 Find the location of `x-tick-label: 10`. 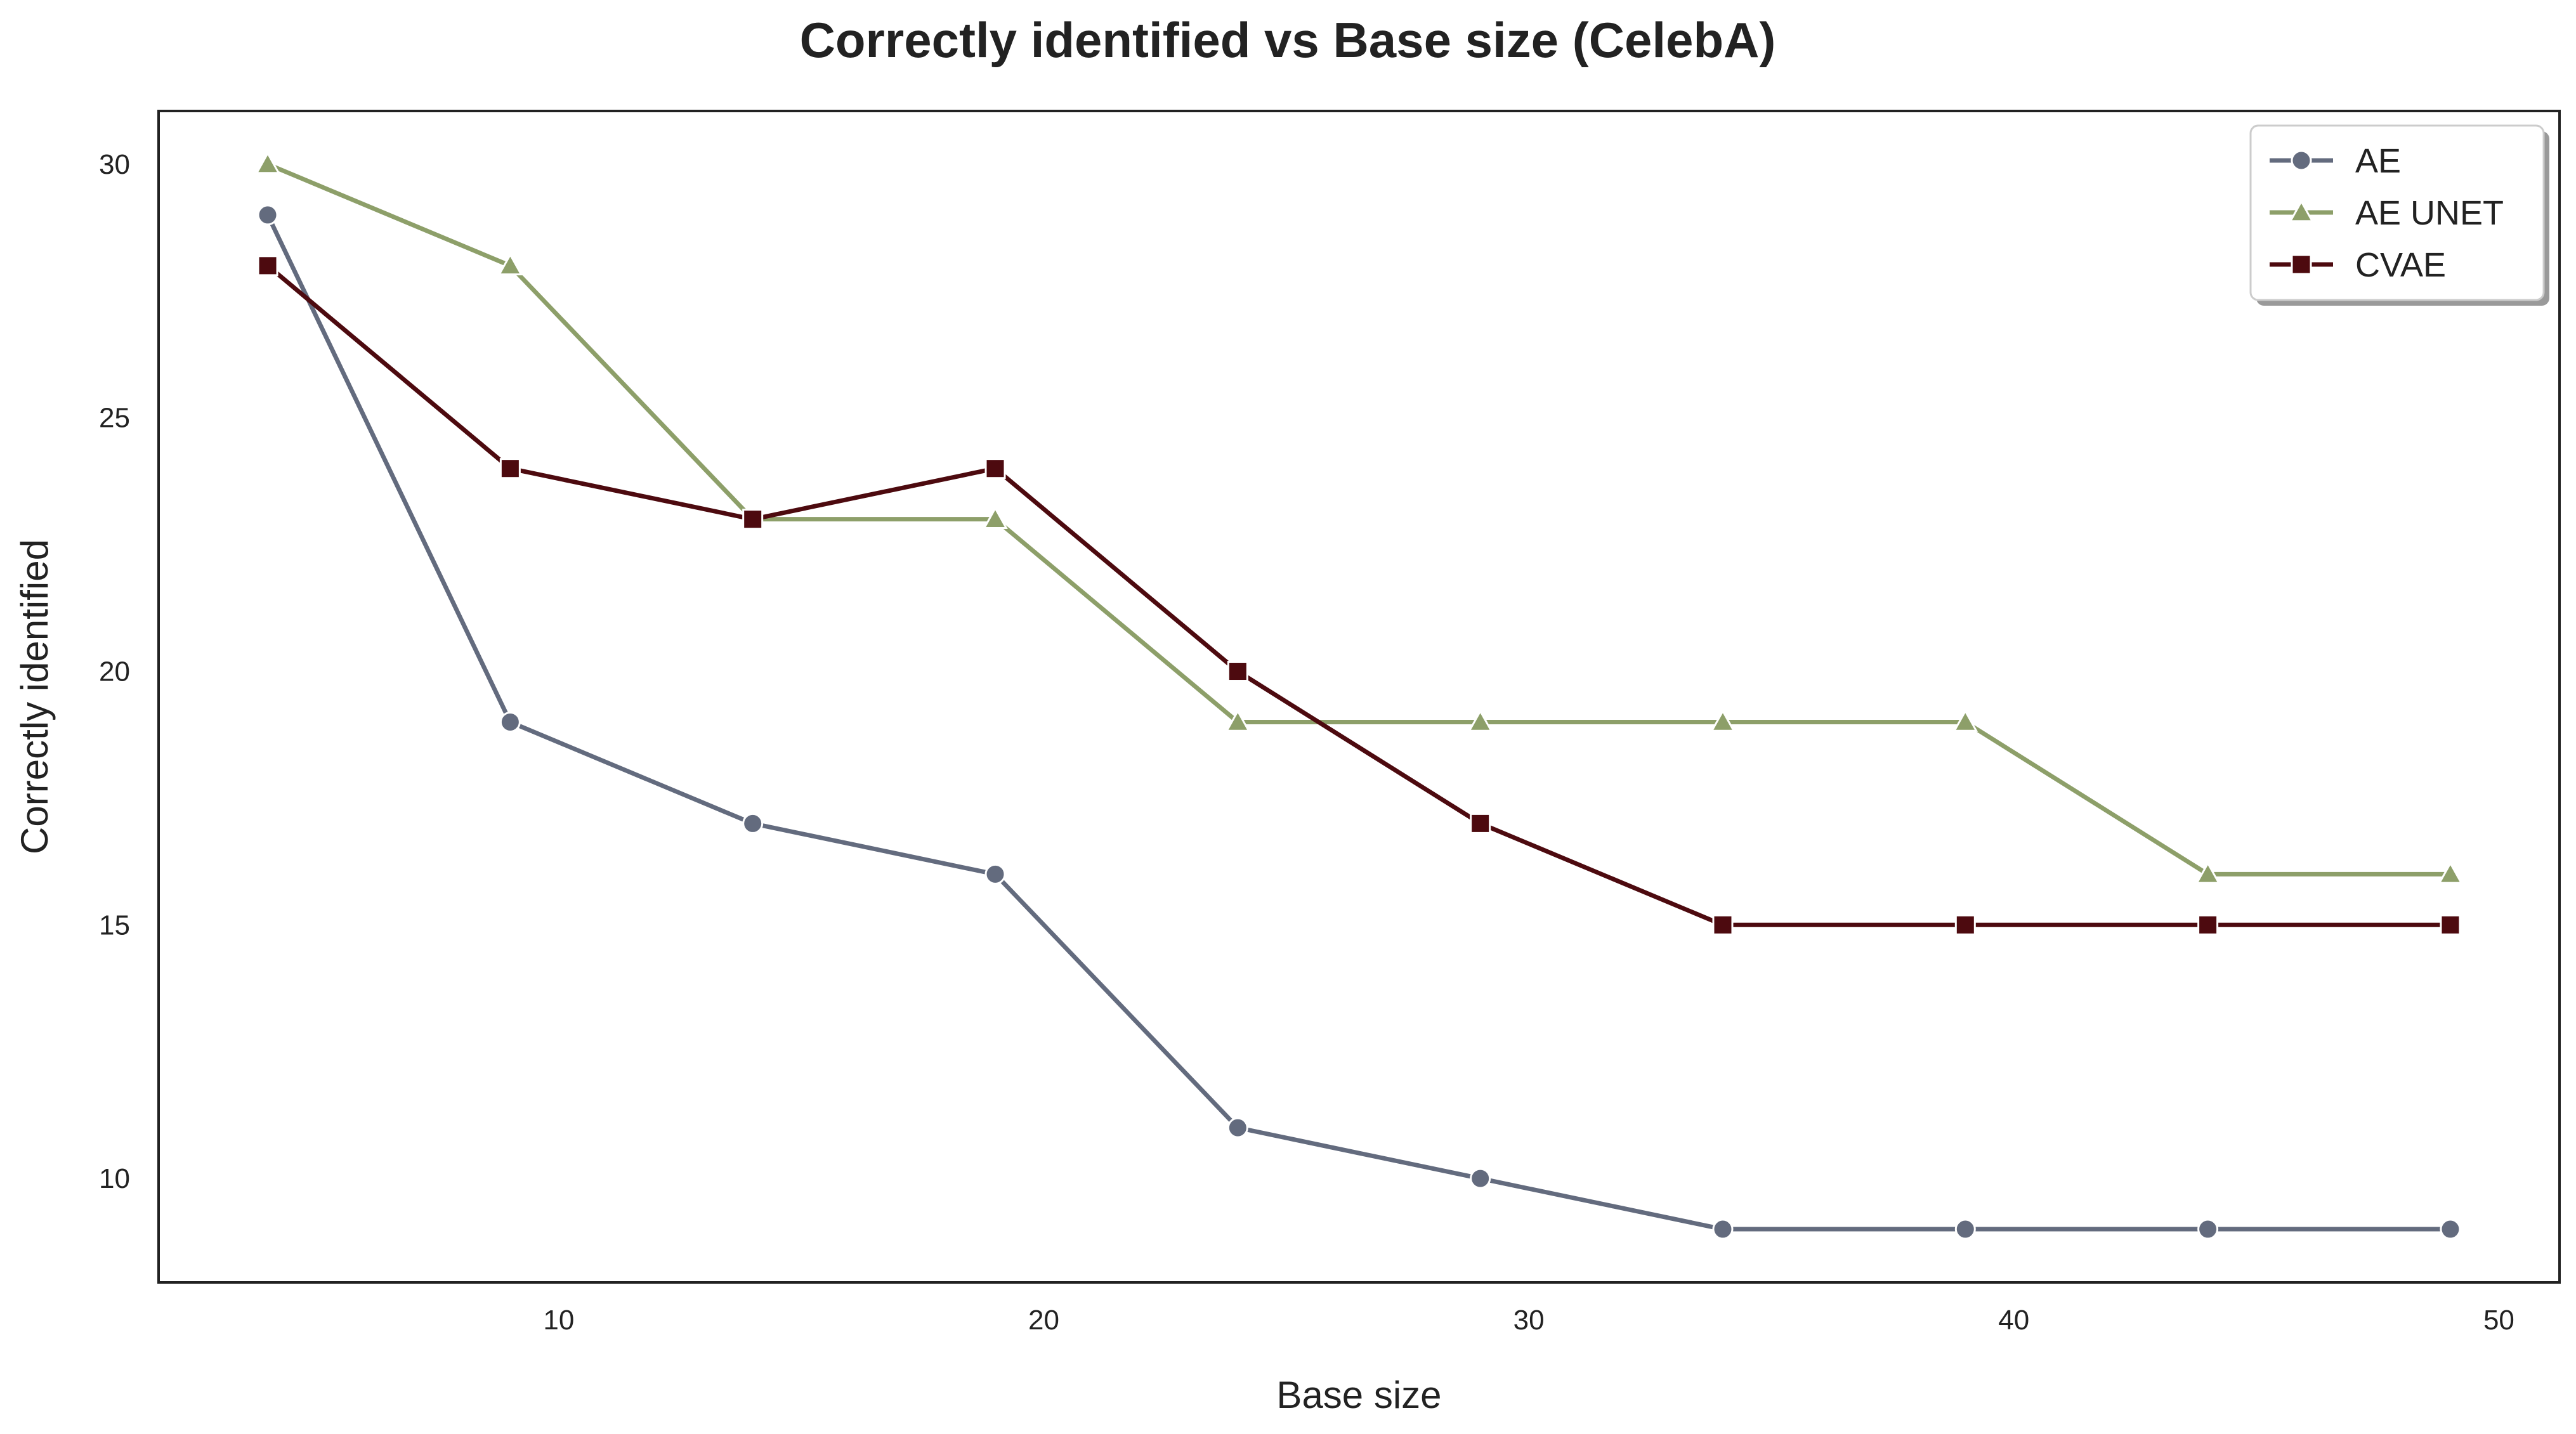

x-tick-label: 10 is located at coordinates (558, 1320).